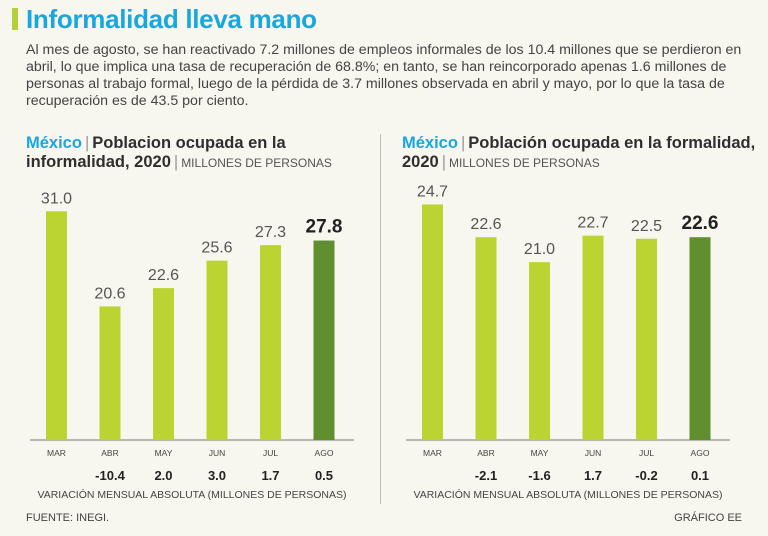  What do you see at coordinates (171, 19) in the screenshot?
I see `page-title: Informalidad lleva mano` at bounding box center [171, 19].